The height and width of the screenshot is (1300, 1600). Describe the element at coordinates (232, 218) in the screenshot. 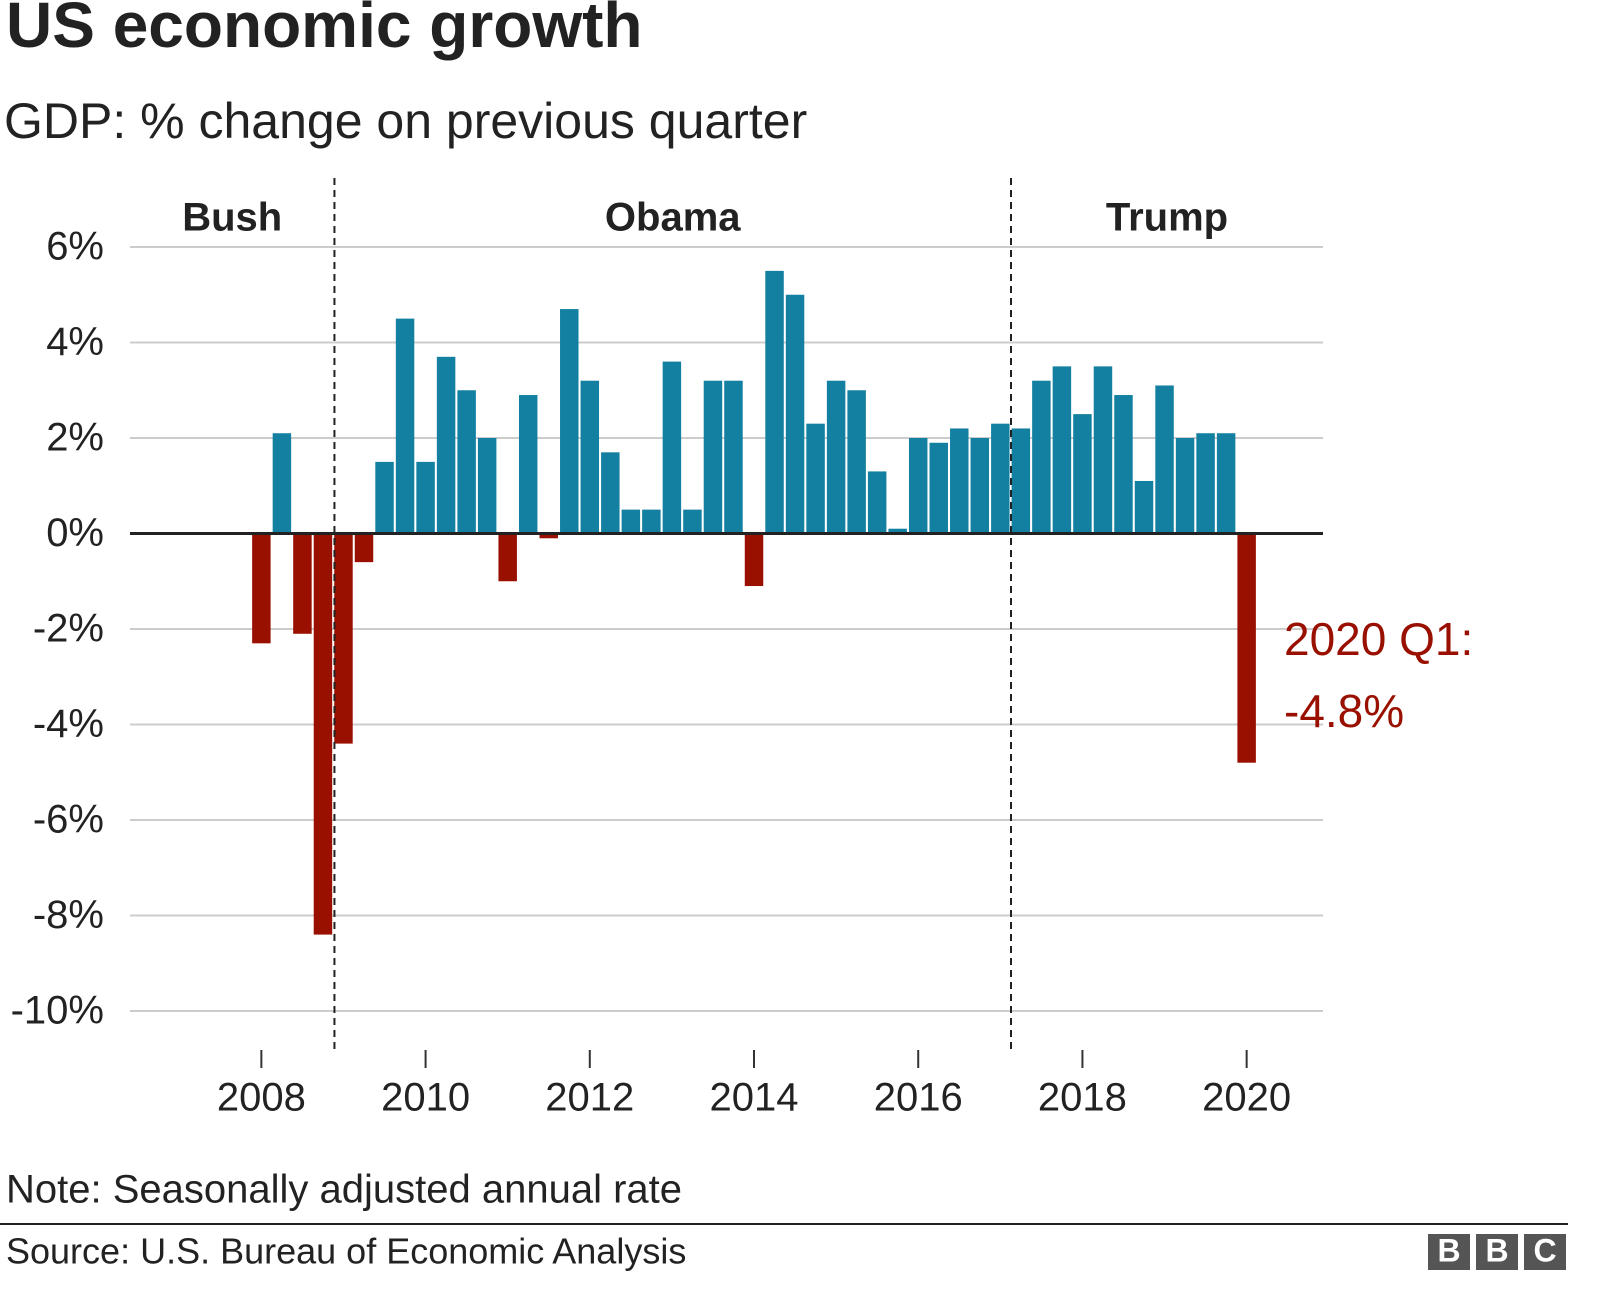

I see `era-label: Bush` at that location.